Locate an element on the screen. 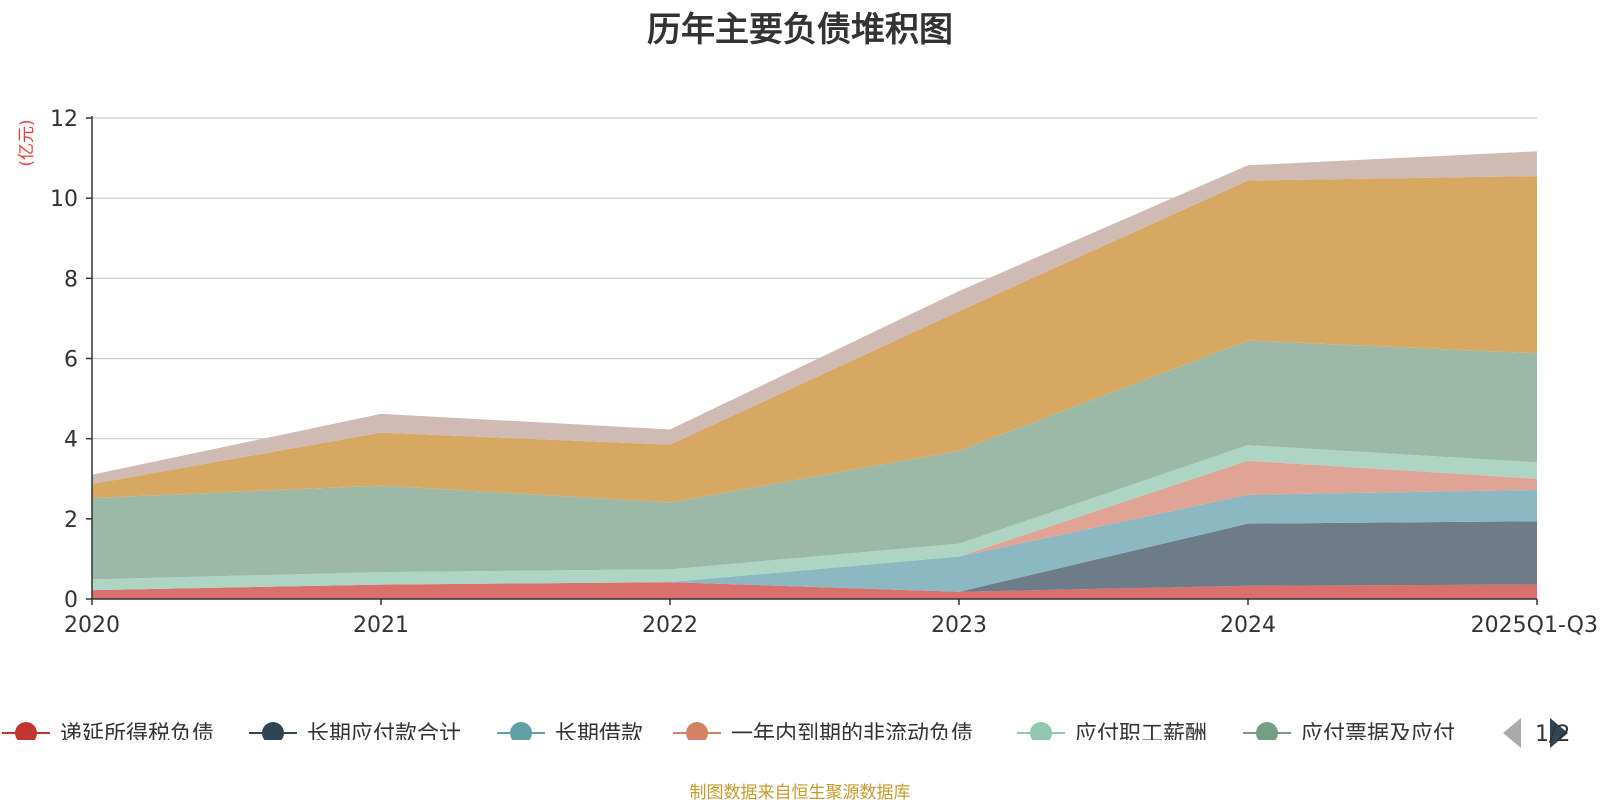 The image size is (1600, 803). y-tick-label: 10 is located at coordinates (64, 199).